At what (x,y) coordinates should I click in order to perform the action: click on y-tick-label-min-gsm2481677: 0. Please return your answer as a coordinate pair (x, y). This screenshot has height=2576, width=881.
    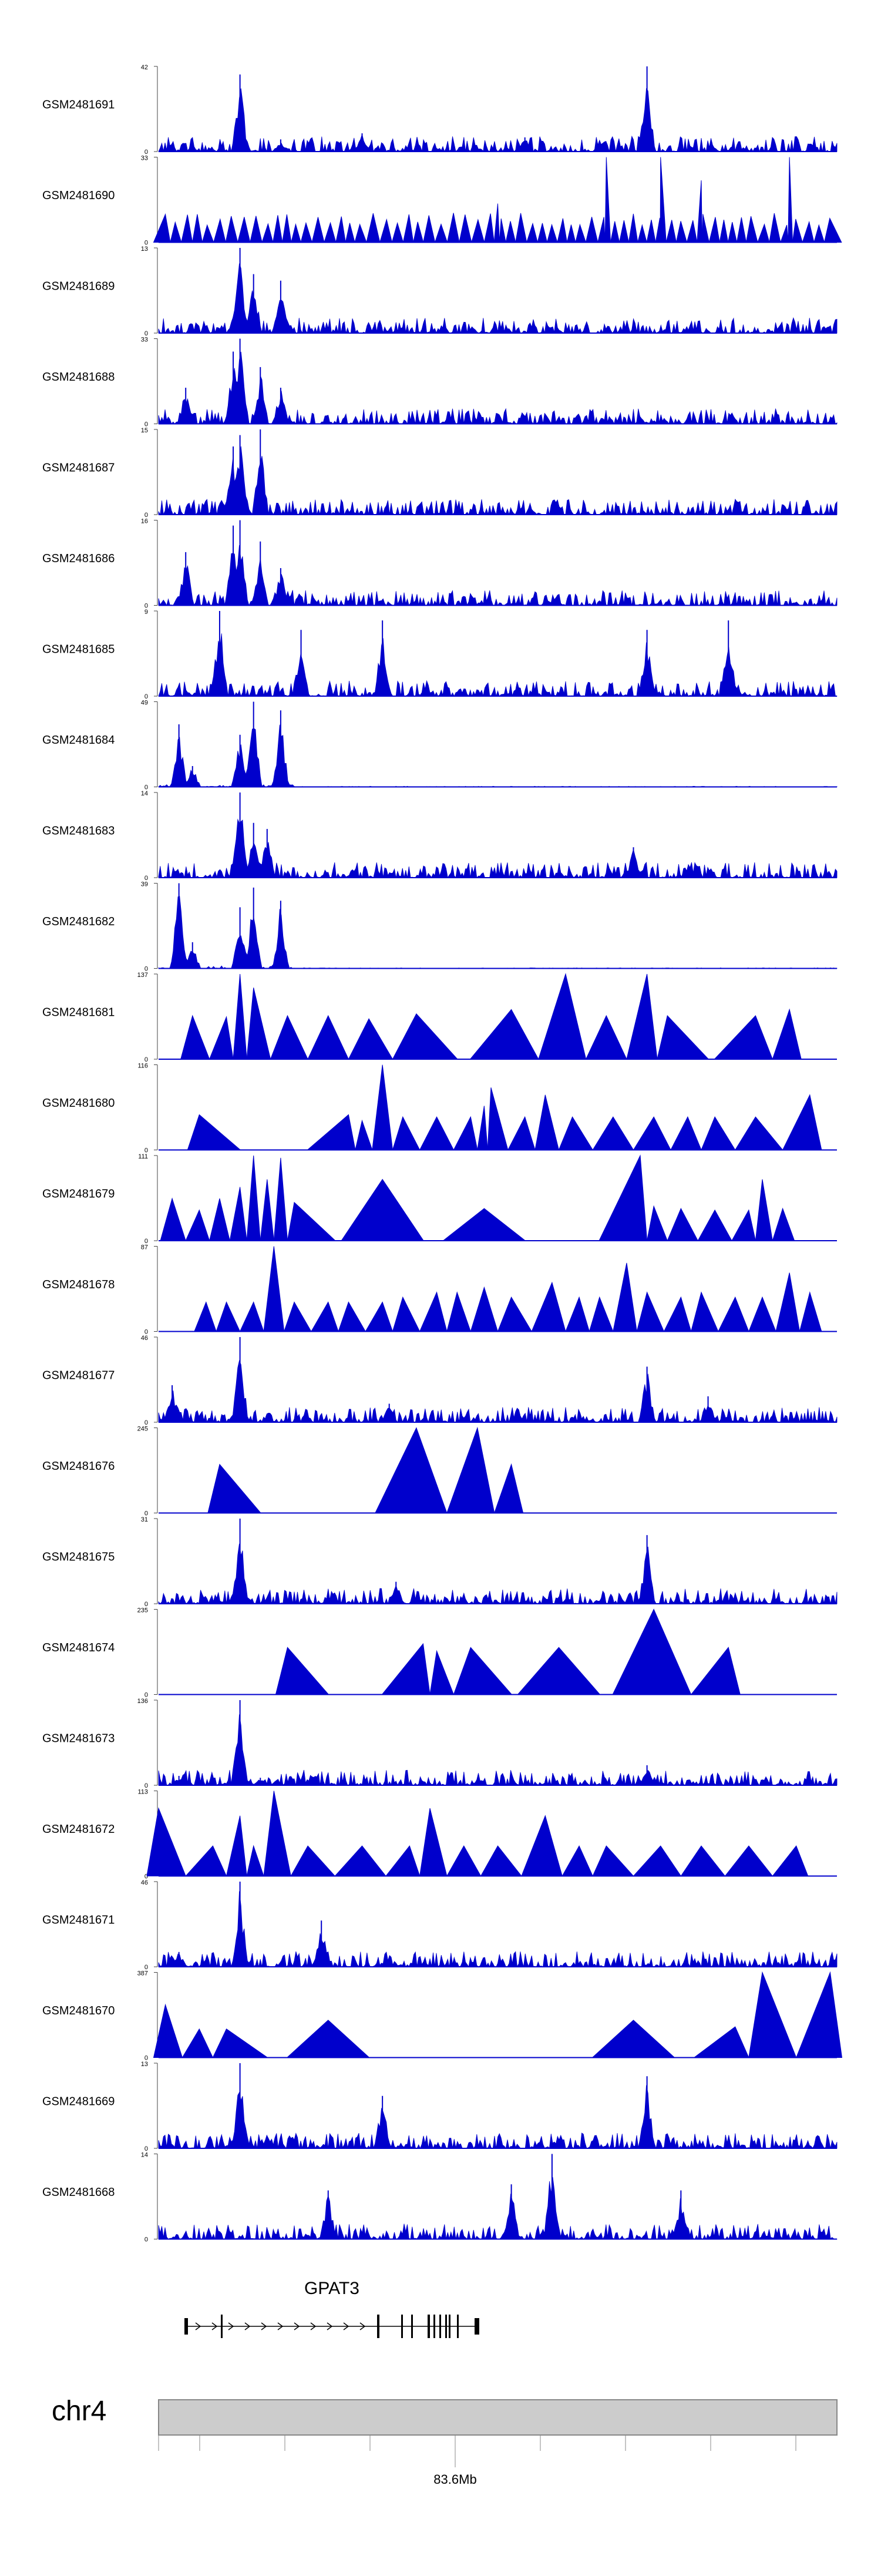
    Looking at the image, I should click on (146, 1422).